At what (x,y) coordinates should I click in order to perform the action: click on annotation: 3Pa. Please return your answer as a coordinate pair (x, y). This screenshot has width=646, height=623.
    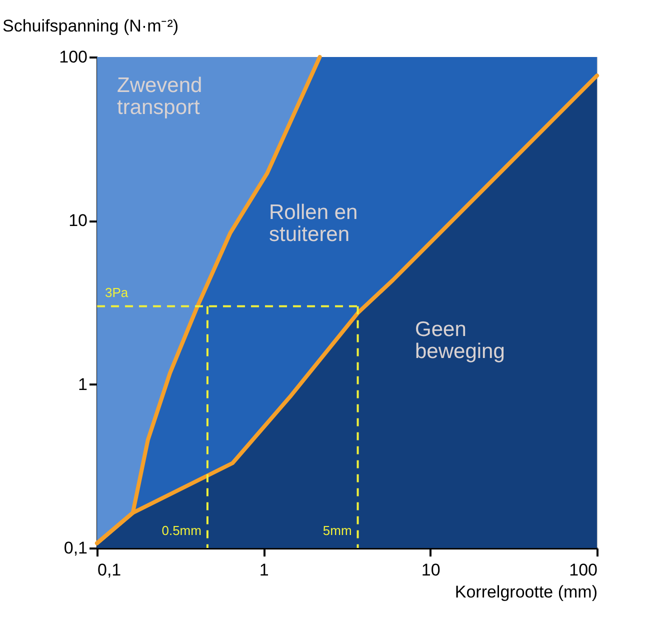
    Looking at the image, I should click on (117, 292).